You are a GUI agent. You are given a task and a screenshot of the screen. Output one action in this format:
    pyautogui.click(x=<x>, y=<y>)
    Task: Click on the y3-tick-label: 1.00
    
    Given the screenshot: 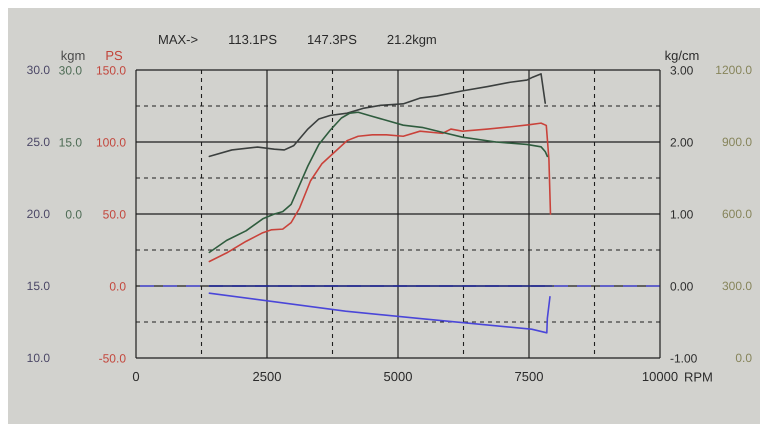 What is the action you would take?
    pyautogui.click(x=682, y=214)
    